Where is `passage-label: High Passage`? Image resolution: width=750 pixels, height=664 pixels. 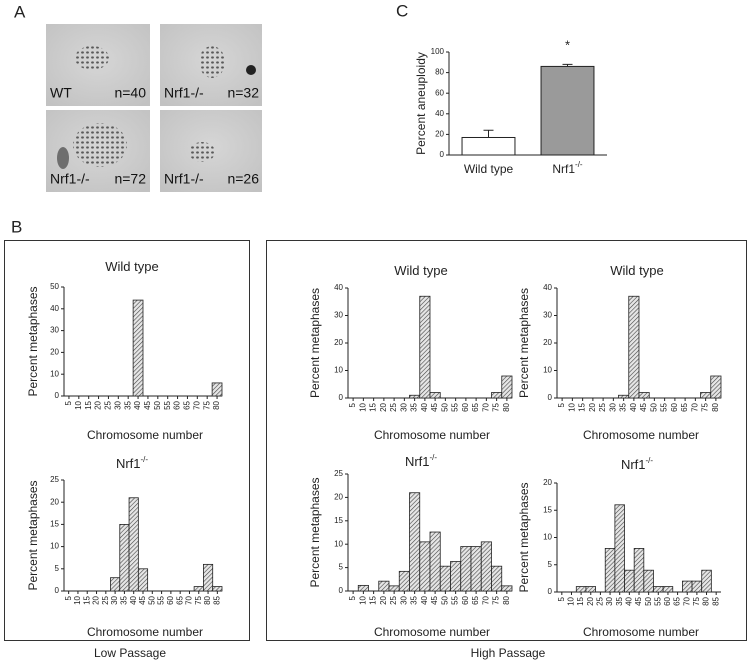 passage-label: High Passage is located at coordinates (508, 653).